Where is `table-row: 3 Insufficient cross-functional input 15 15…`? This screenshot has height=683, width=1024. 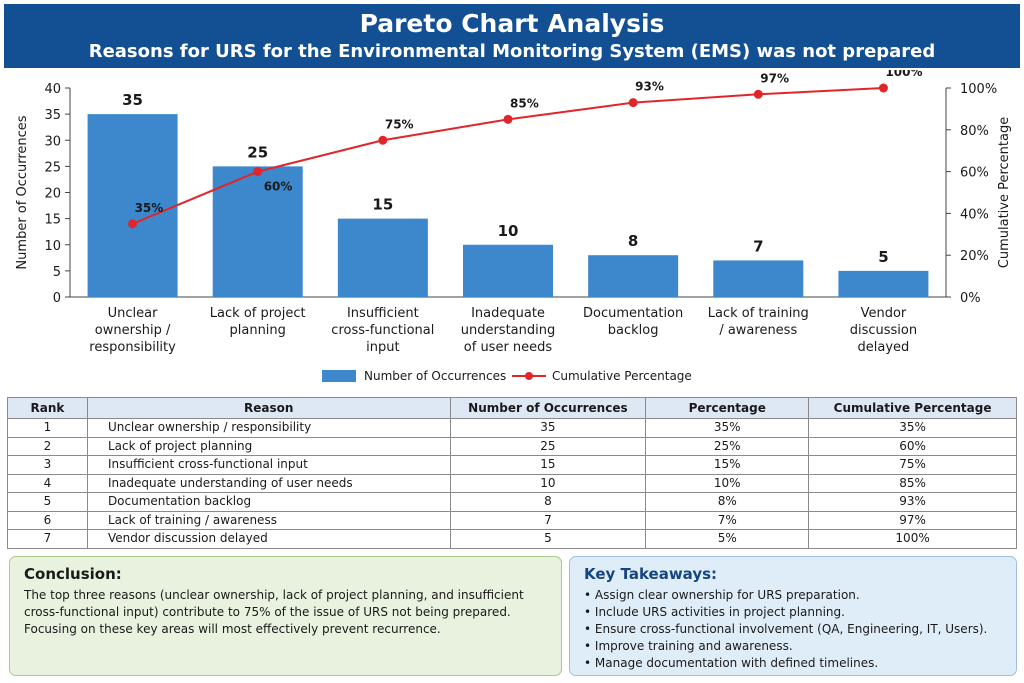 table-row: 3 Insufficient cross-functional input 15 15… is located at coordinates (512, 465).